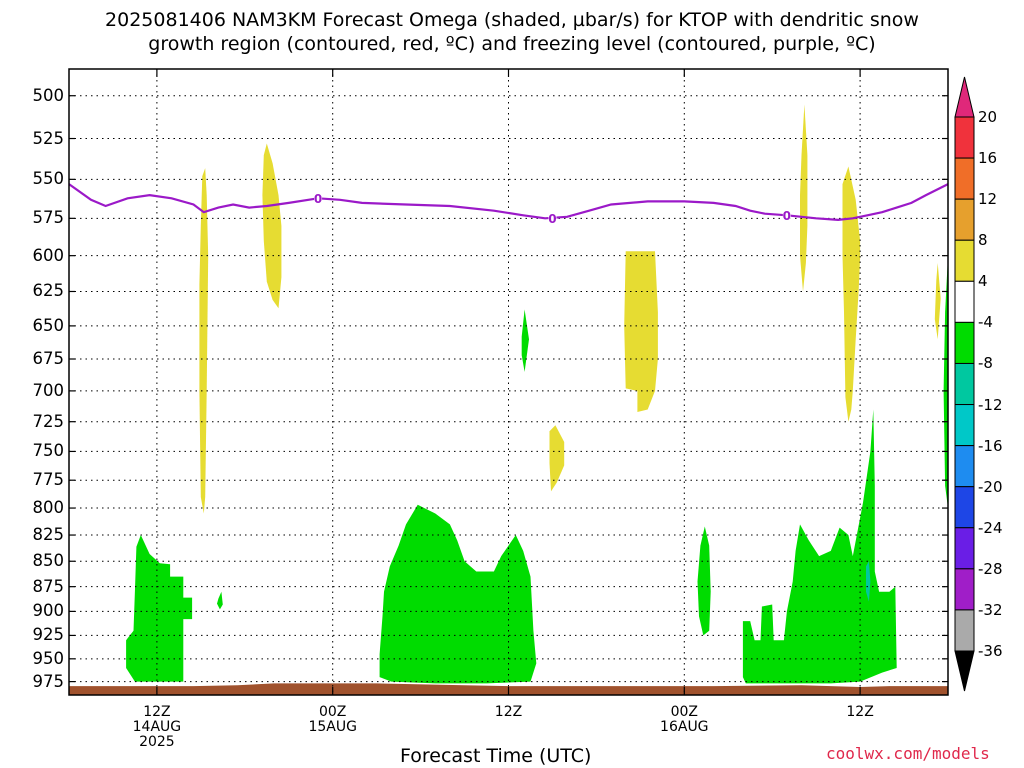 This screenshot has width=1024, height=768. Describe the element at coordinates (985, 363) in the screenshot. I see `colorbar-tick-label: -8` at that location.